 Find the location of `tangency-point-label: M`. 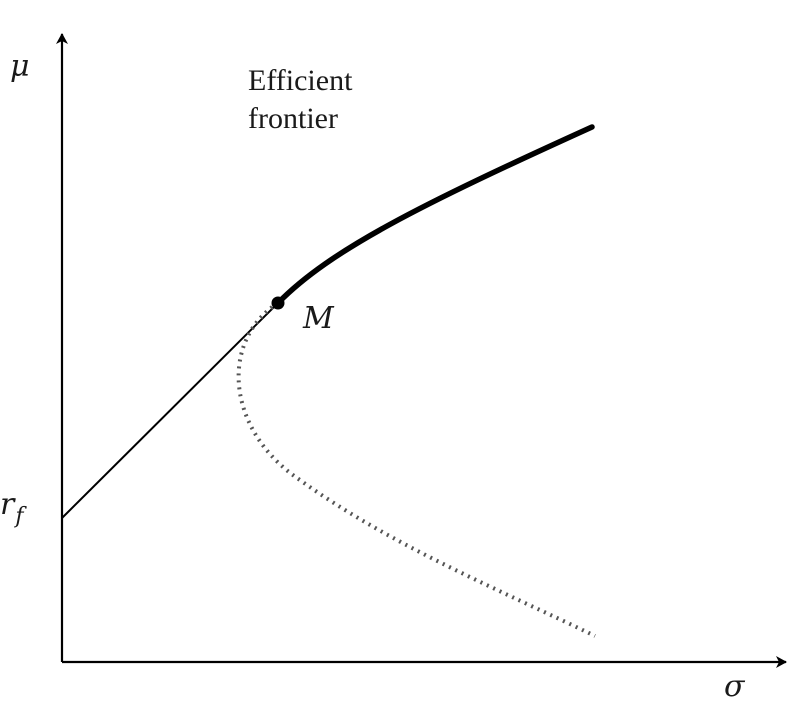

tangency-point-label: M is located at coordinates (318, 318).